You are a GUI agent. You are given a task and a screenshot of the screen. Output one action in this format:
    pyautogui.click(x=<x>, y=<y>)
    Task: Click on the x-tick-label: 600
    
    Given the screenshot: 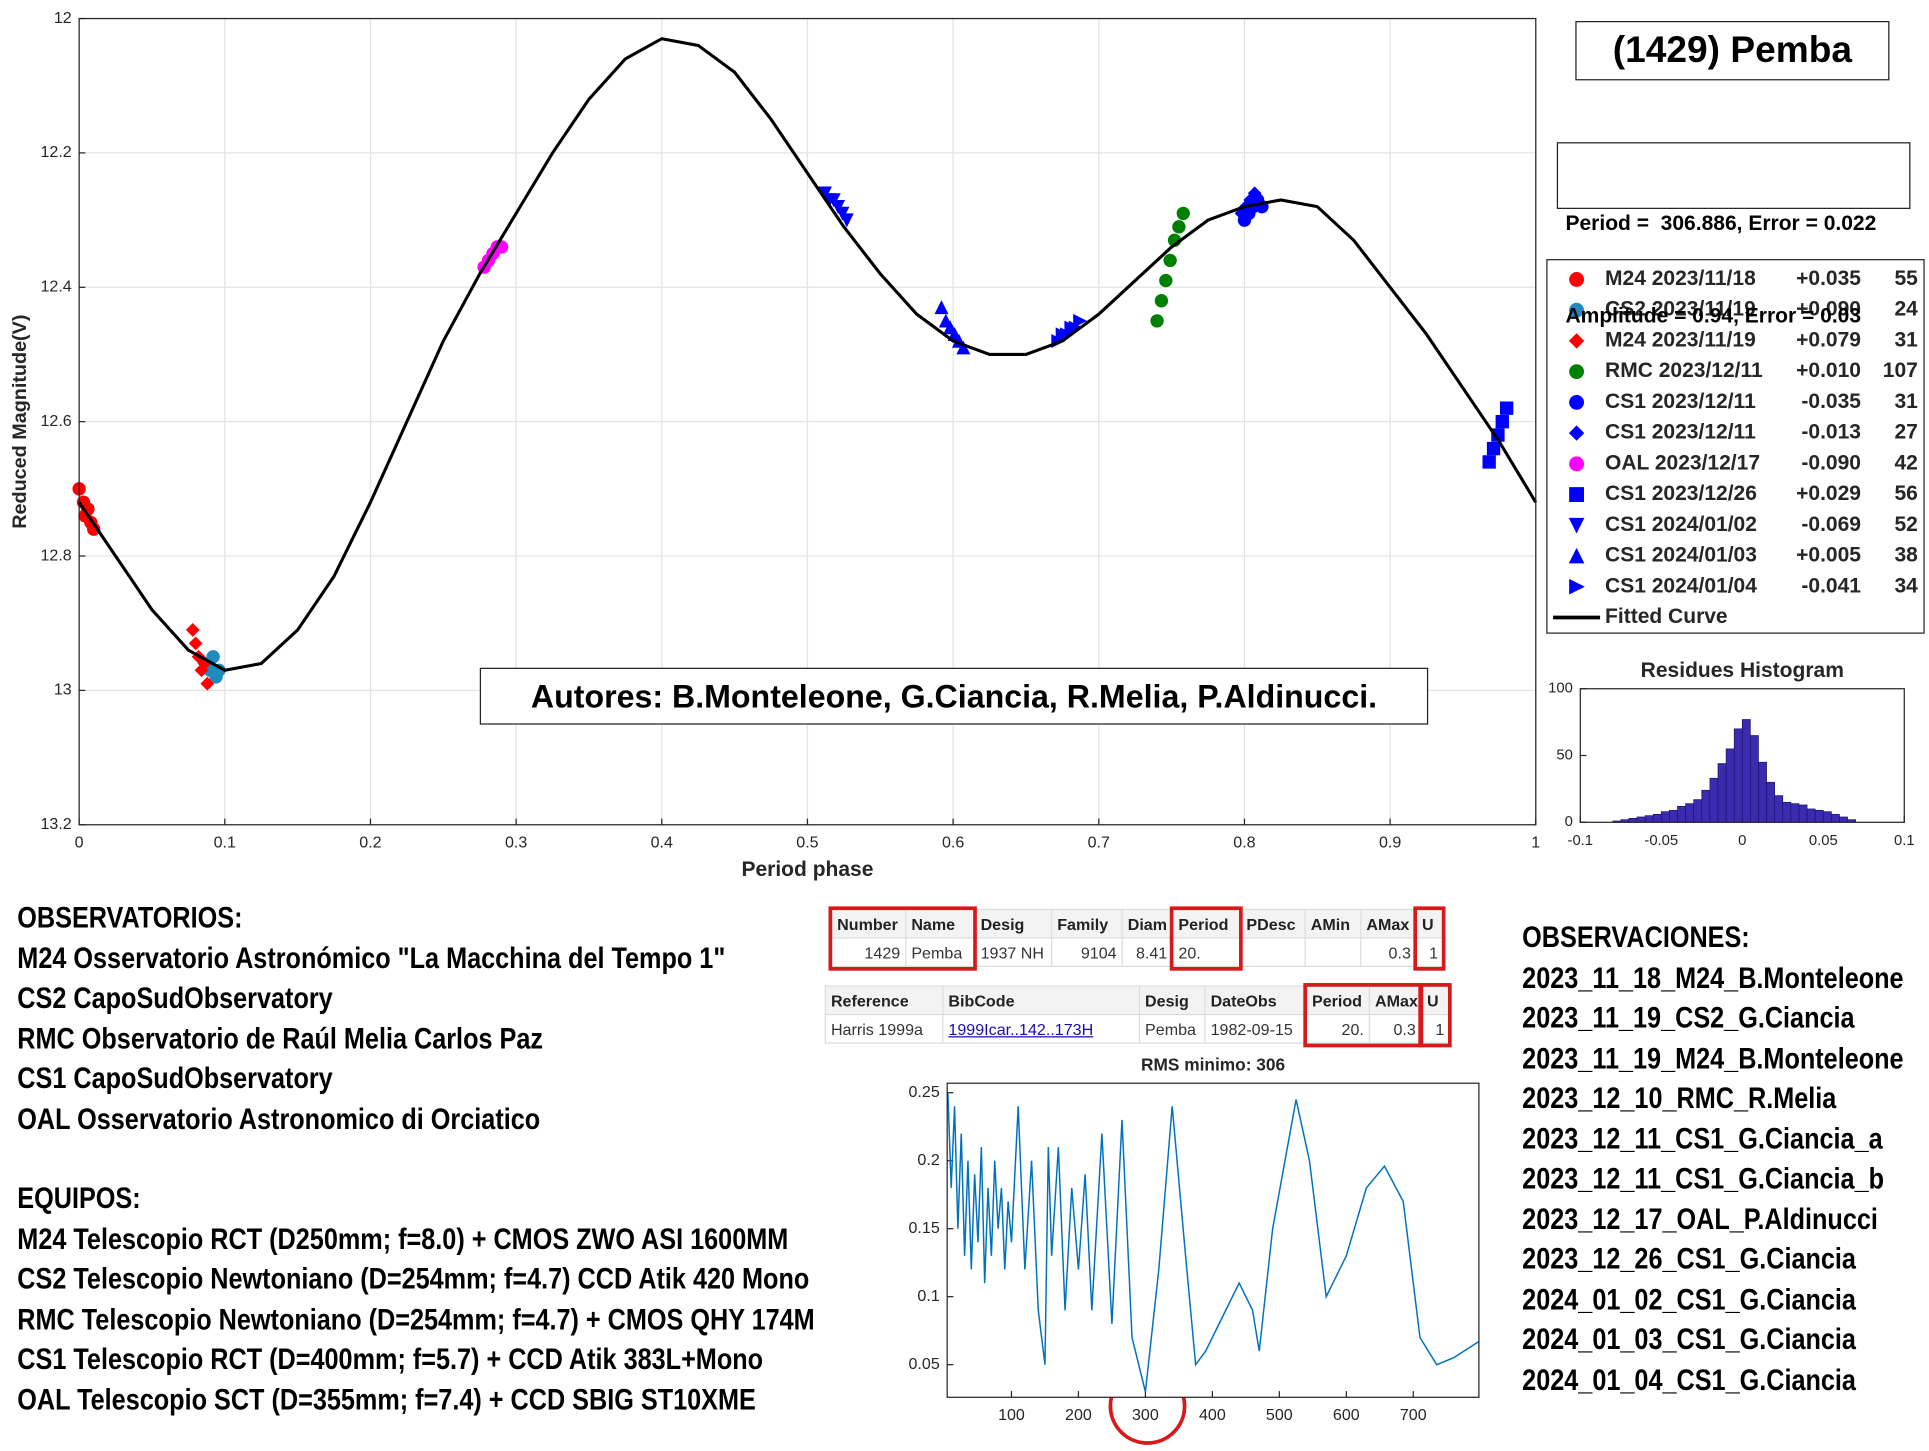 What is the action you would take?
    pyautogui.click(x=1346, y=1415)
    